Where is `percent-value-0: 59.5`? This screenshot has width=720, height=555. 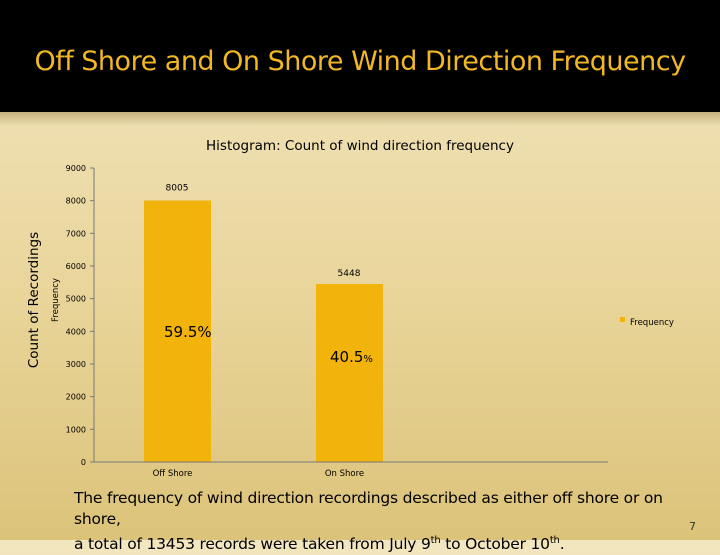 percent-value-0: 59.5 is located at coordinates (180, 332).